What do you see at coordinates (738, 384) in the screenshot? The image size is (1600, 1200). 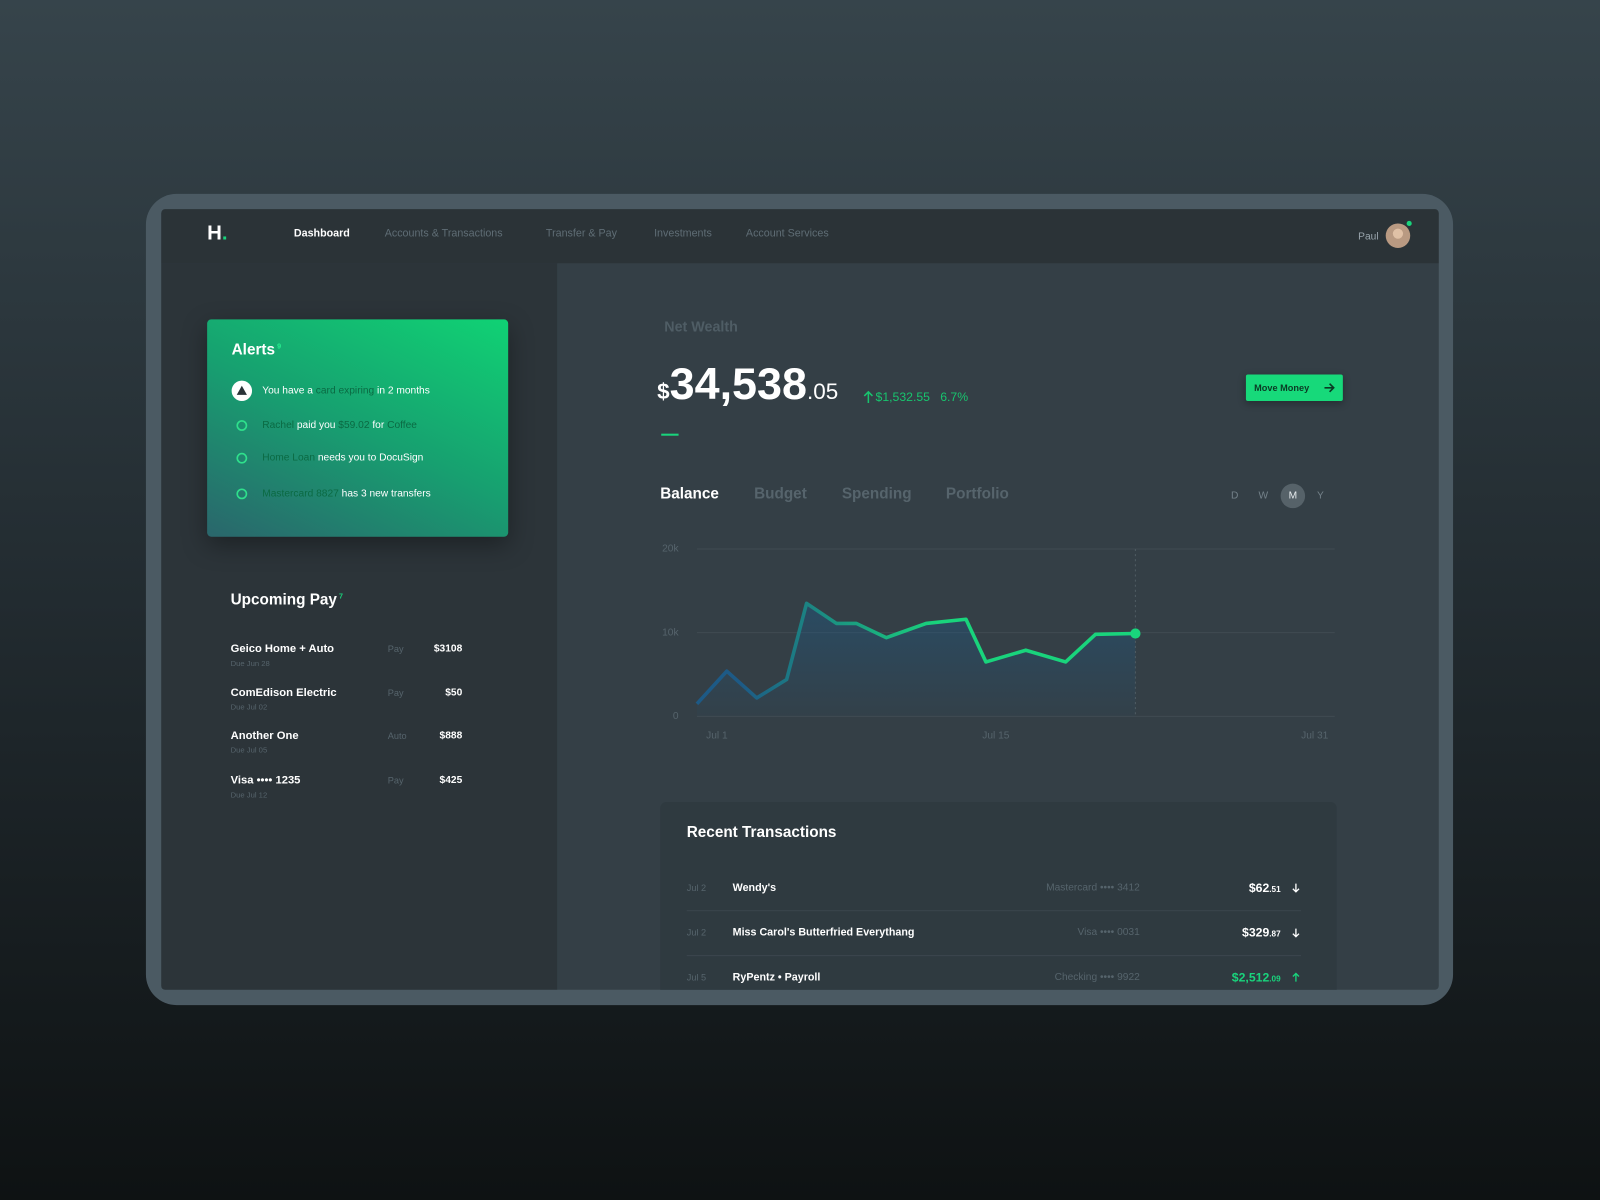 I see `whole: 34,538` at bounding box center [738, 384].